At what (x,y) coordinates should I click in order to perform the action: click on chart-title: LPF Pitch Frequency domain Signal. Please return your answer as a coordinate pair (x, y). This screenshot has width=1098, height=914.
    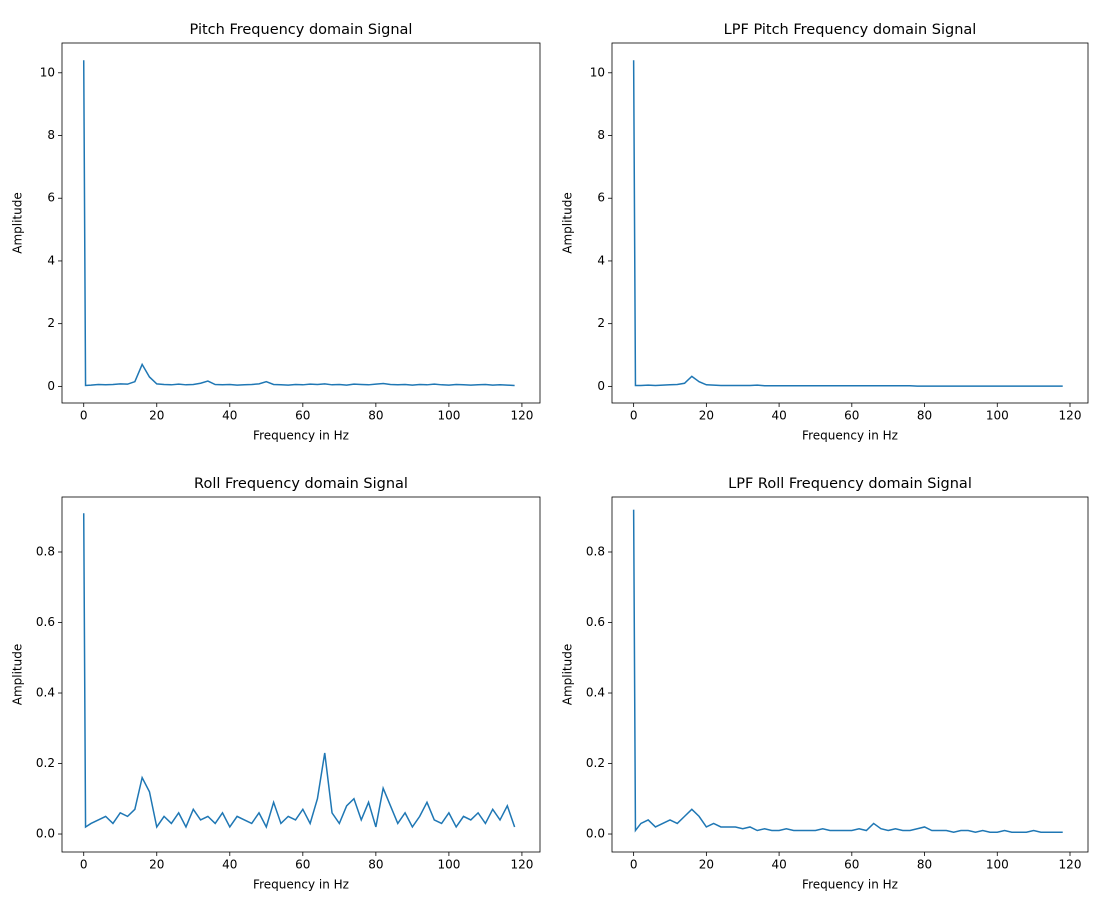
    Looking at the image, I should click on (850, 30).